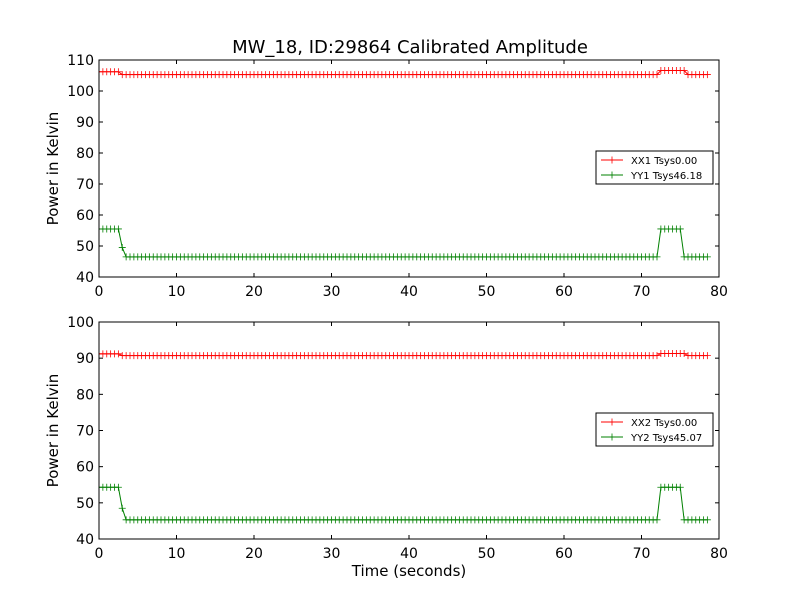  What do you see at coordinates (80, 61) in the screenshot?
I see `y-tick-label: 110` at bounding box center [80, 61].